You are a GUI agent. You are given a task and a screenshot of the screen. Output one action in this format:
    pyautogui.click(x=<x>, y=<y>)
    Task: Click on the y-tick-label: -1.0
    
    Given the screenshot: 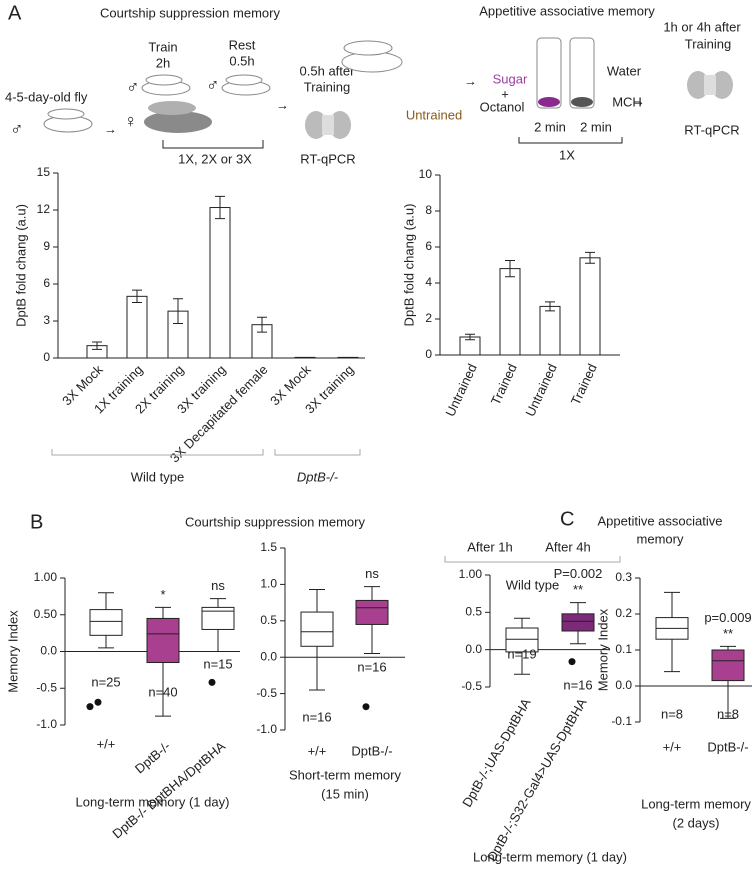 What is the action you would take?
    pyautogui.click(x=266, y=729)
    